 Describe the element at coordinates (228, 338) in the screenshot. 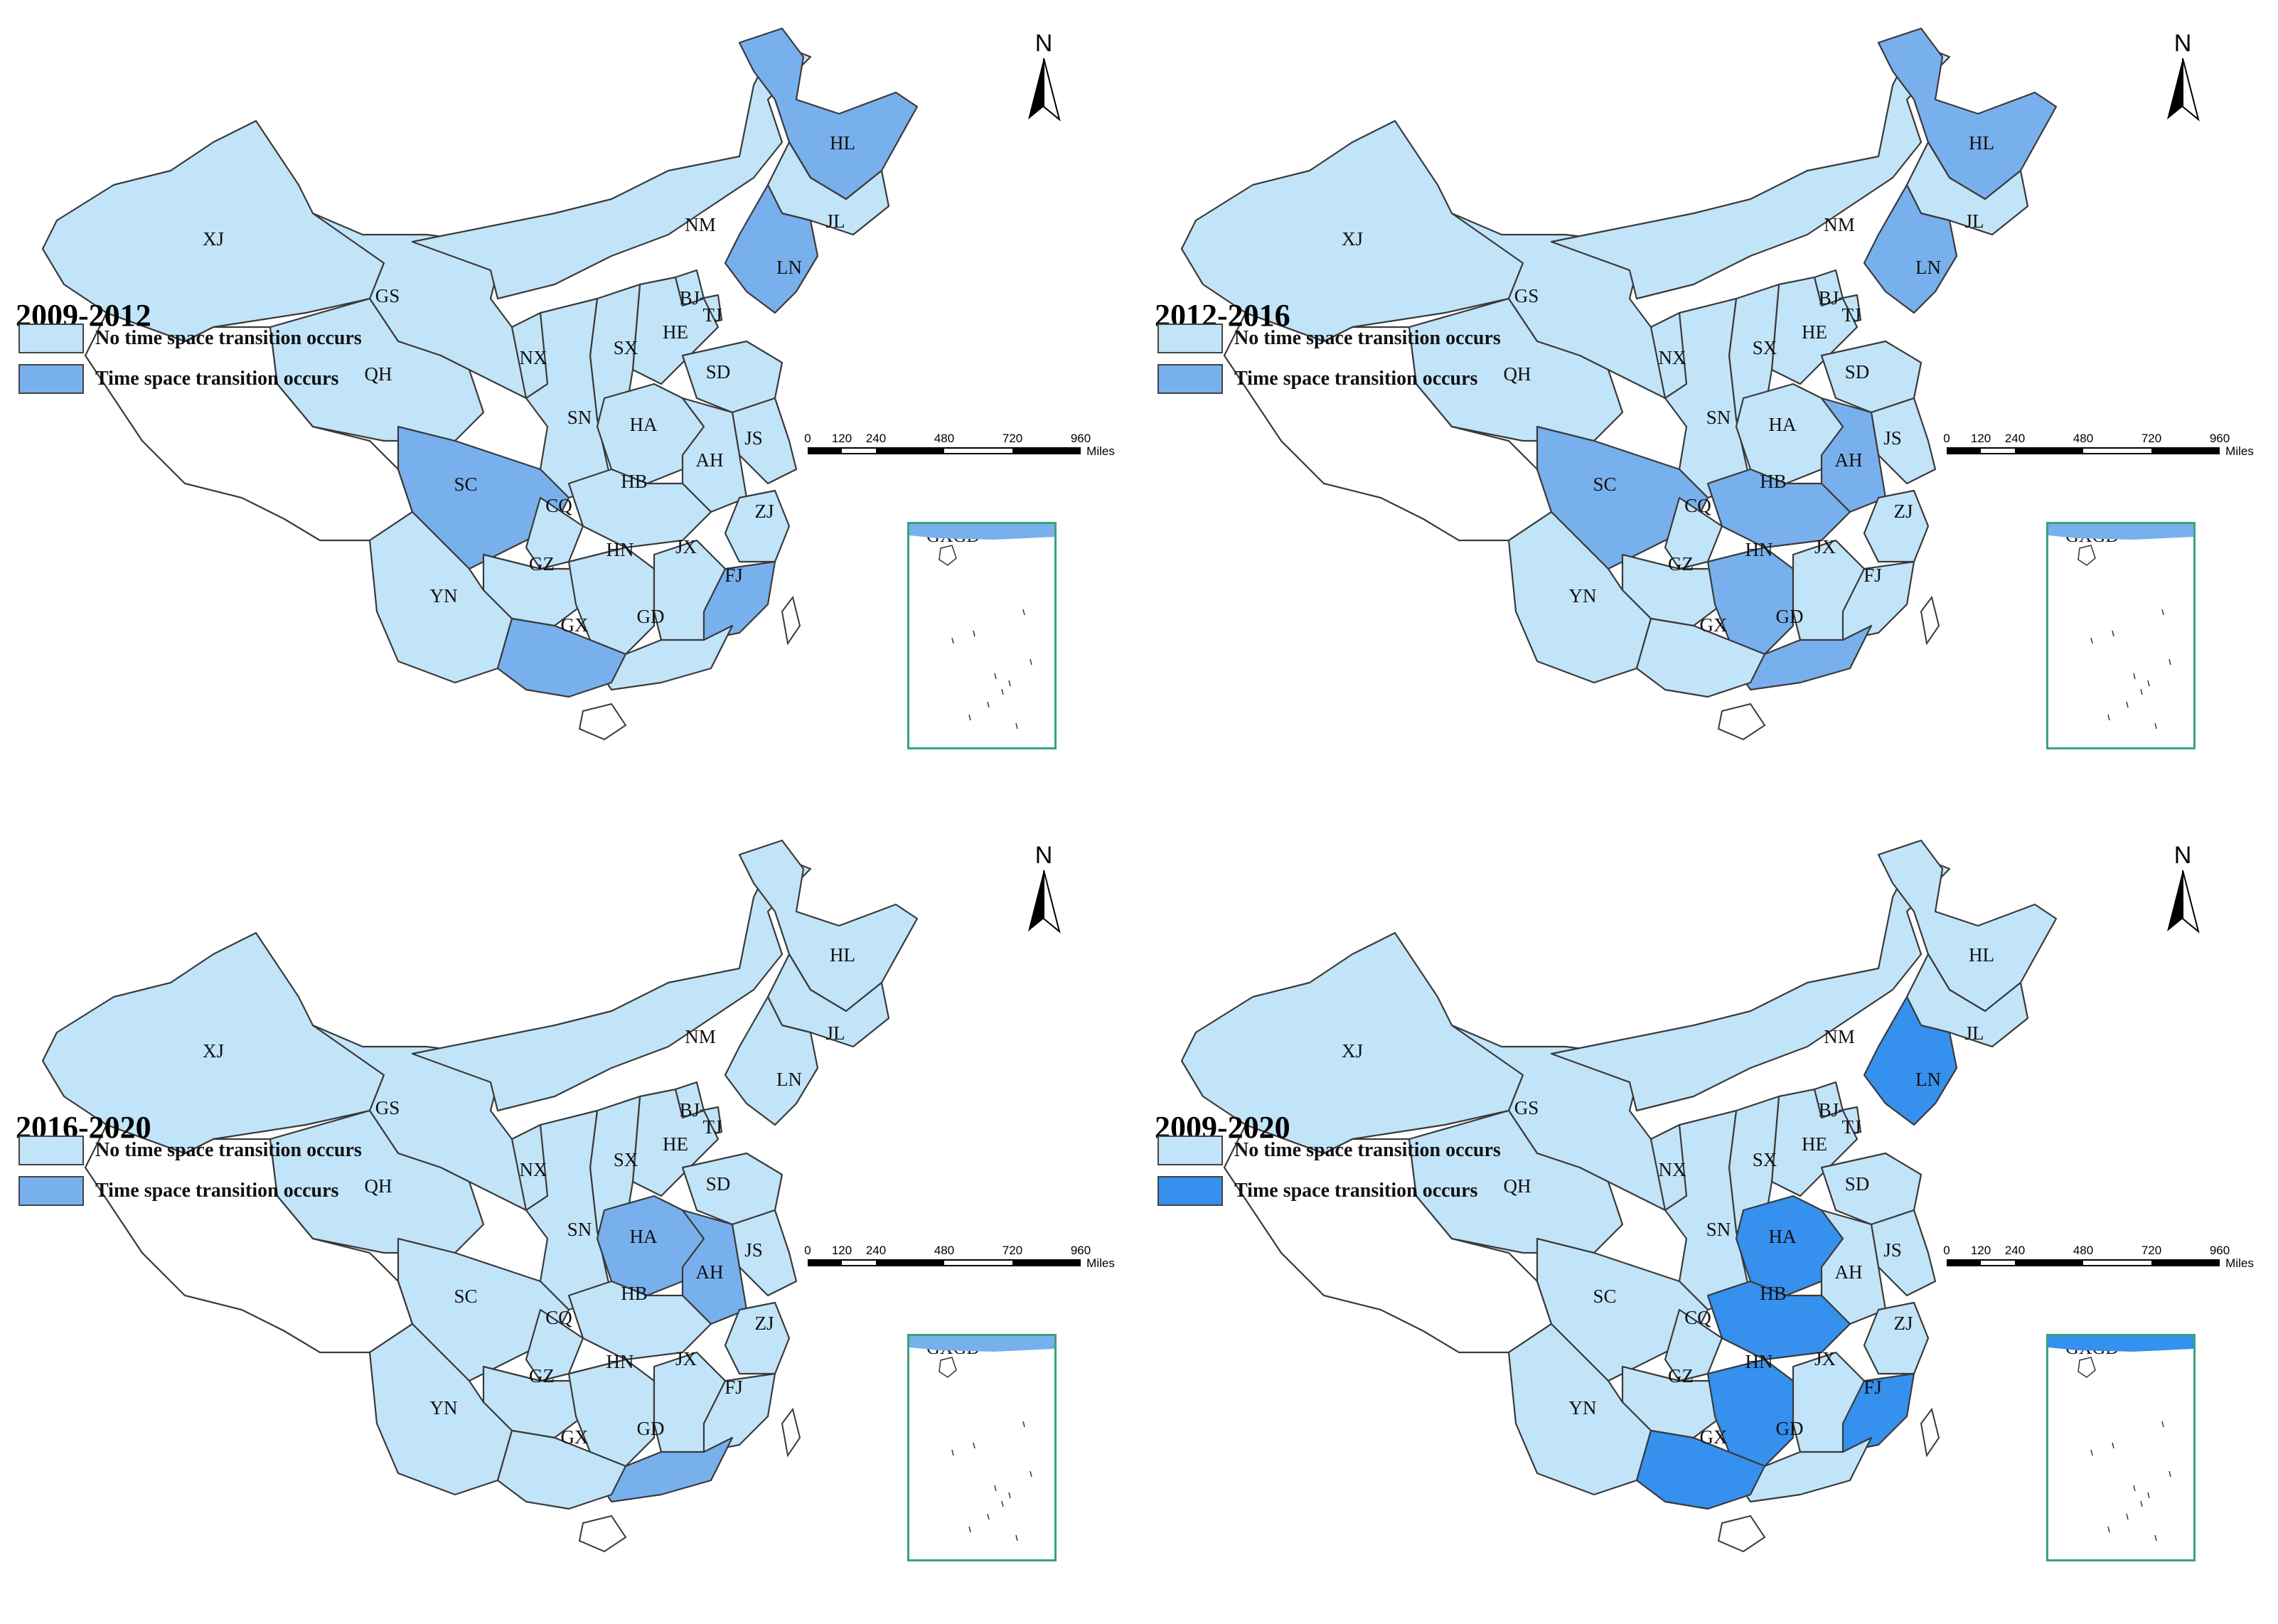

I see `legend-label-no-transition: No time space transition occurs` at that location.